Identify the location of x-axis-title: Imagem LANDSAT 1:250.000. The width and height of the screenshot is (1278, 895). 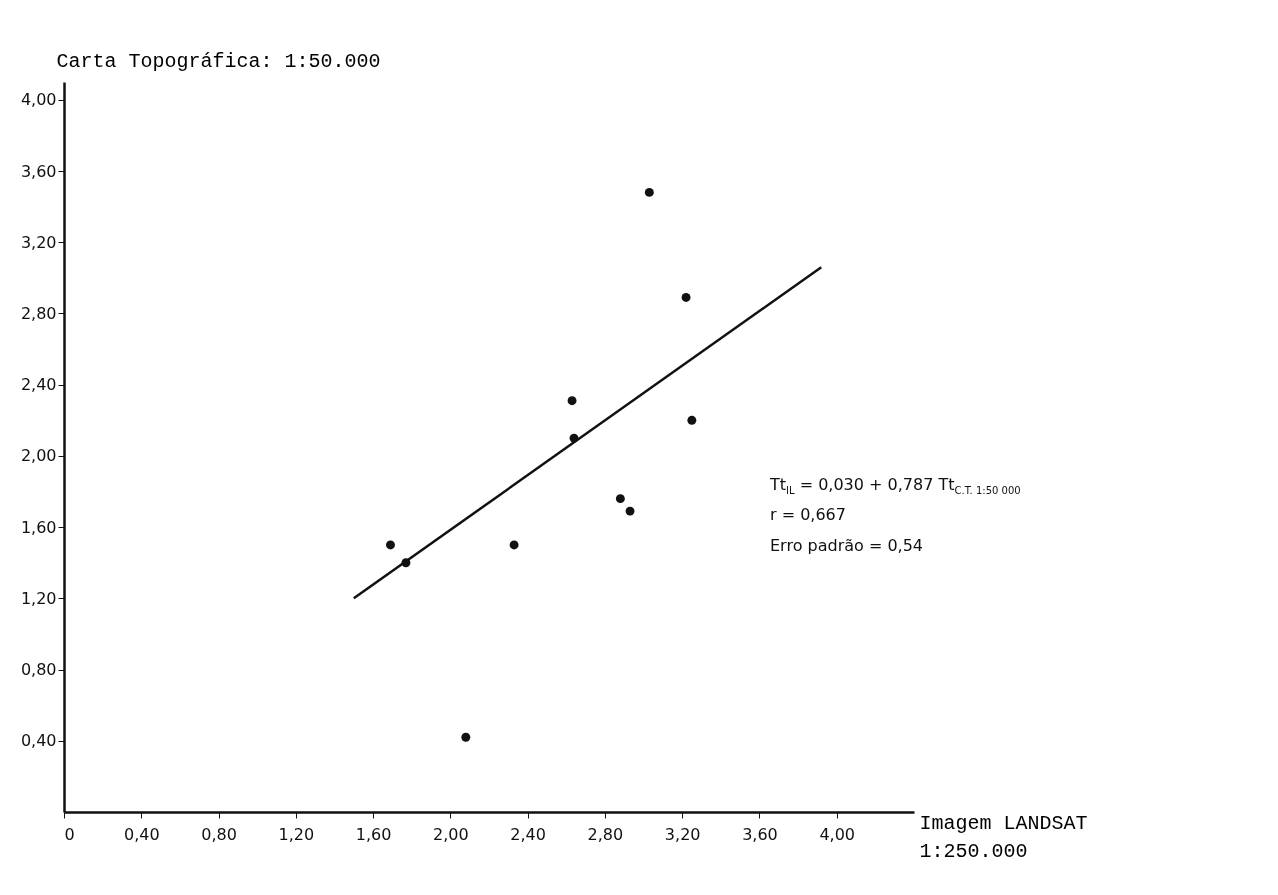
(1003, 837).